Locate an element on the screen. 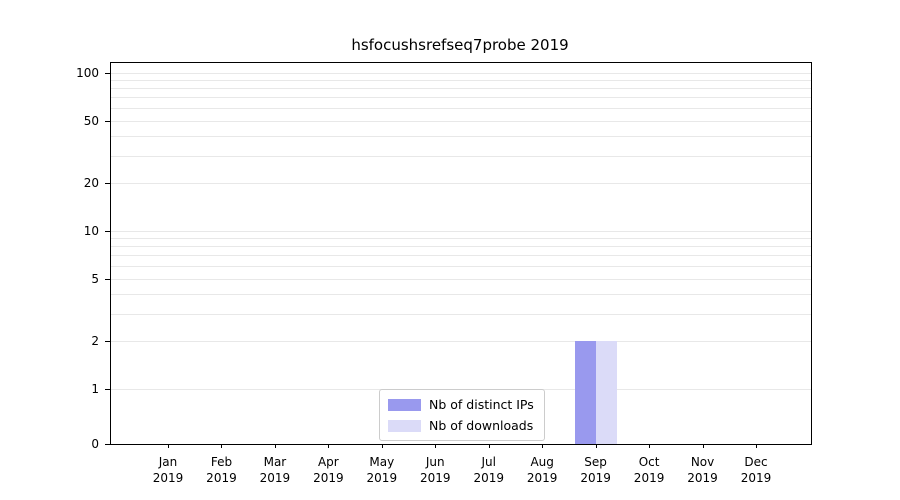  legend-label: Nb of downloads is located at coordinates (481, 425).